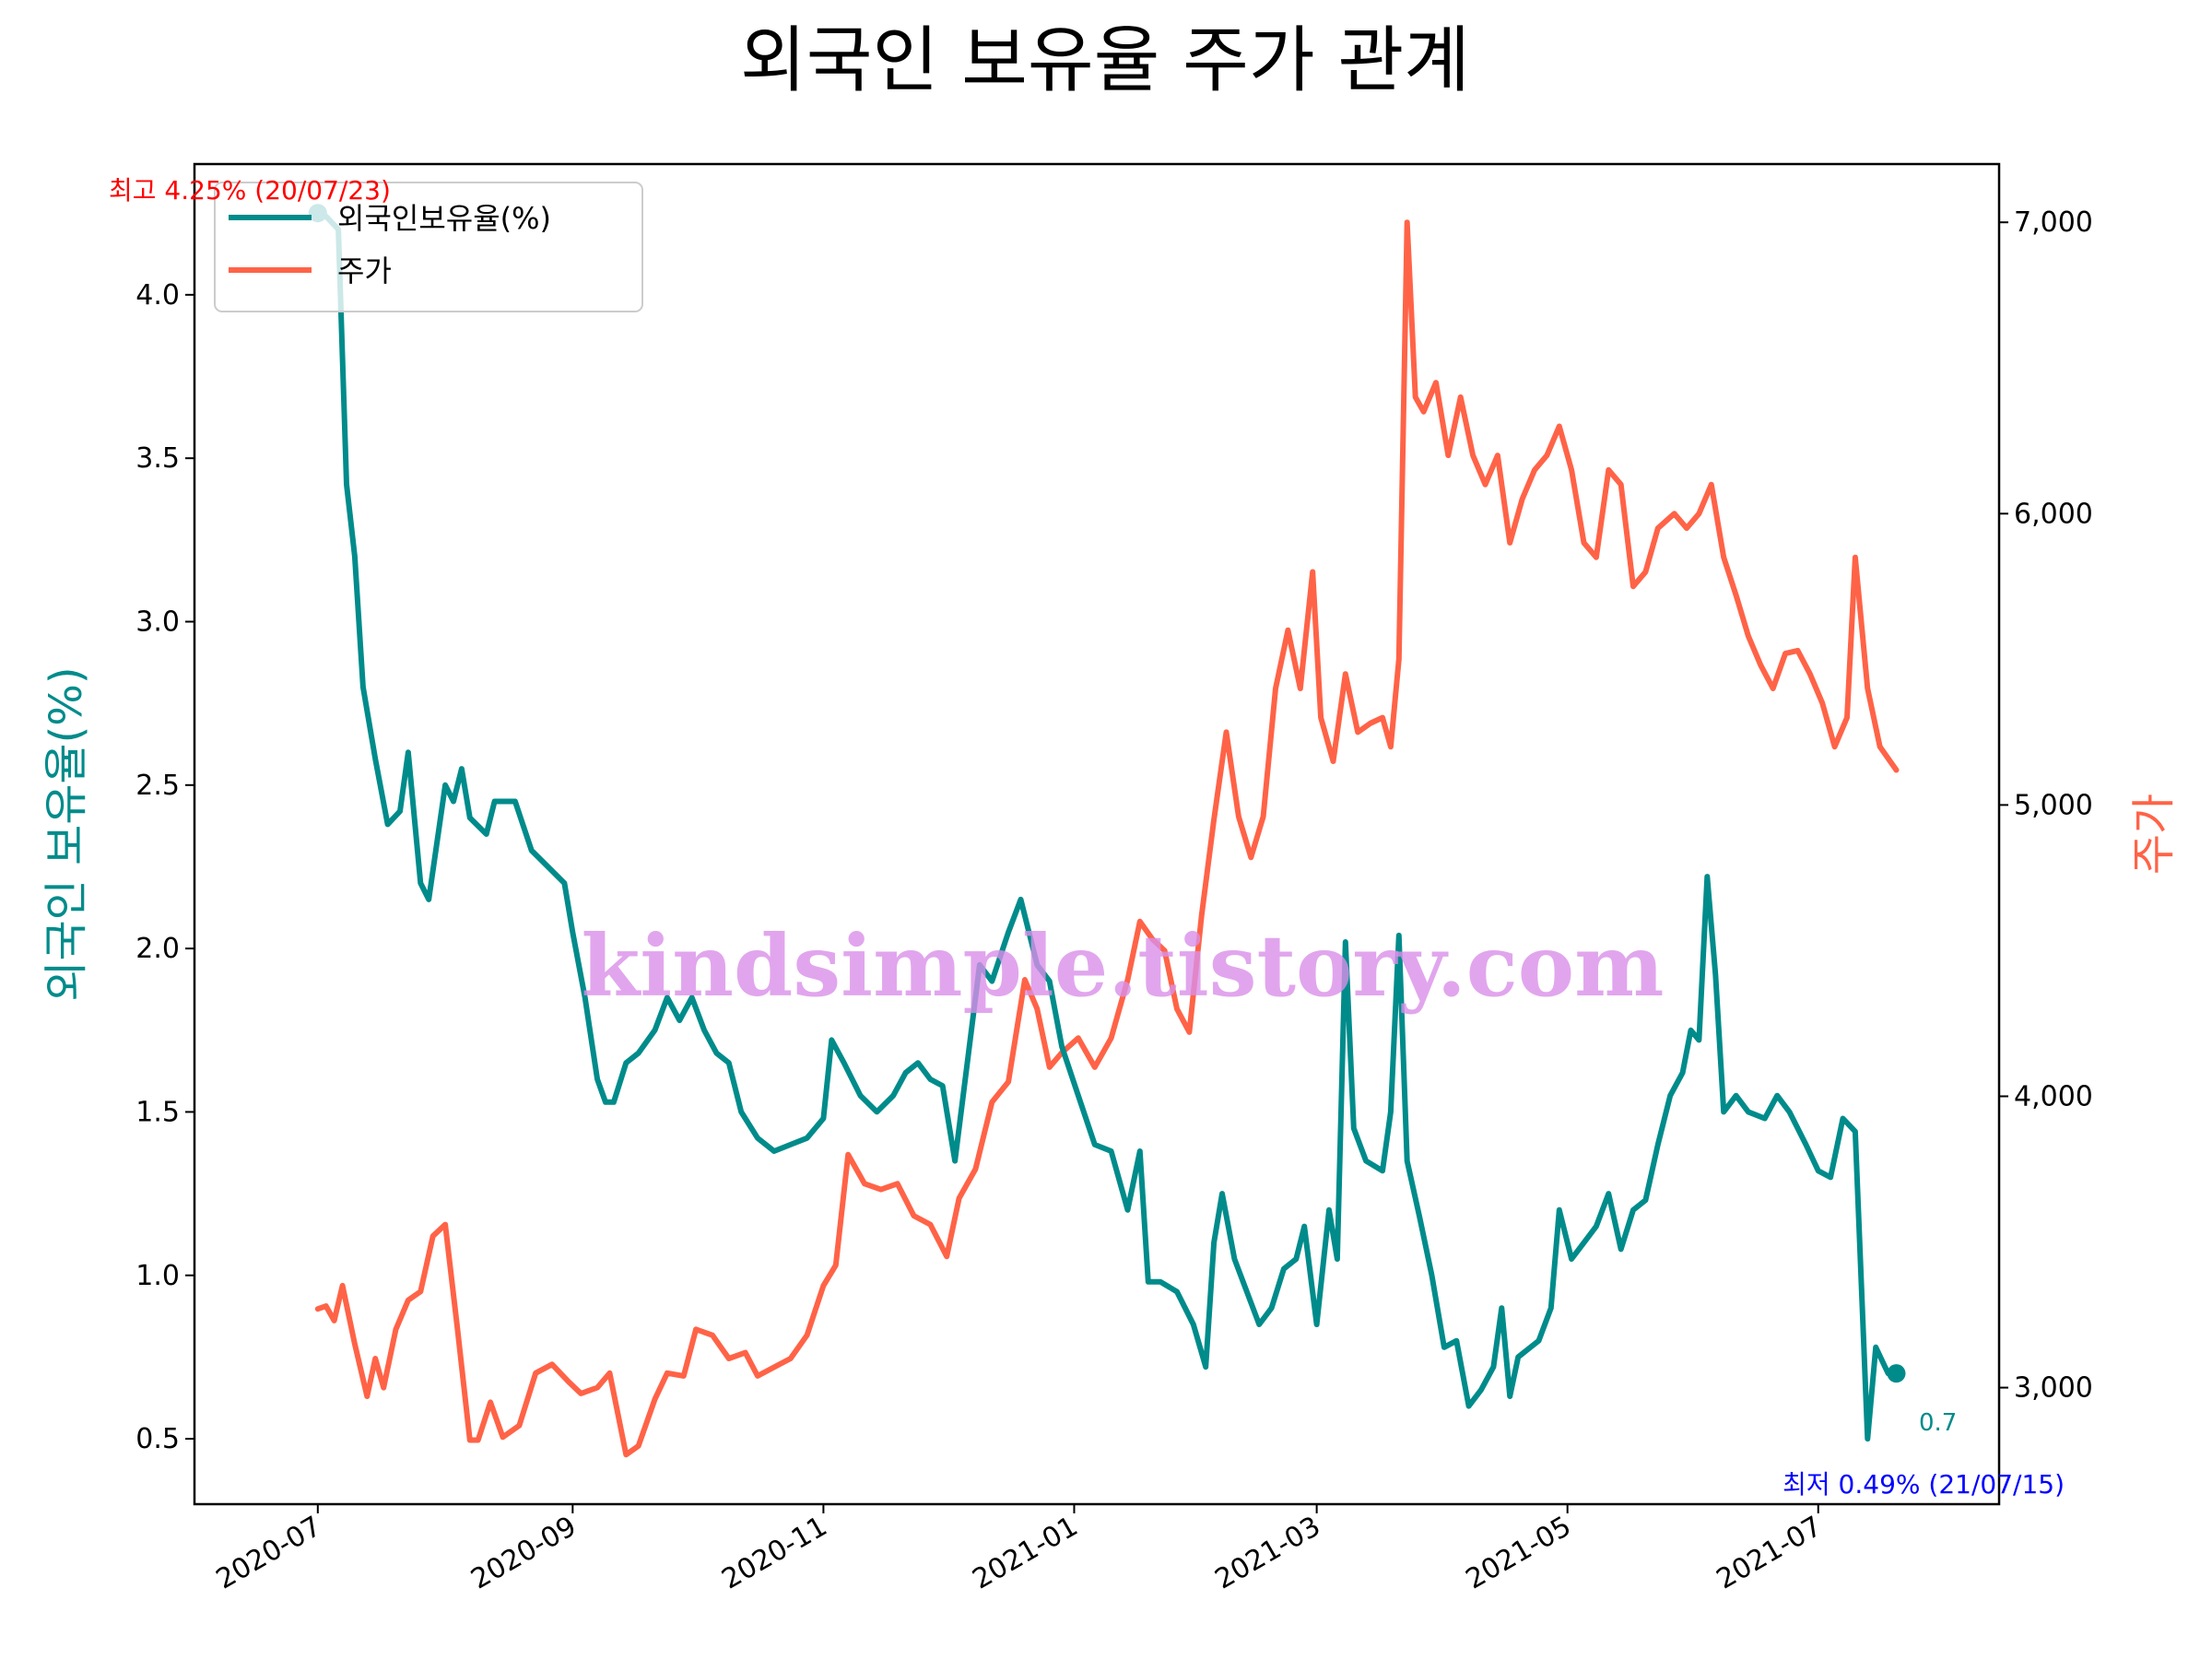  I want to click on last-point-marker, so click(1896, 1373).